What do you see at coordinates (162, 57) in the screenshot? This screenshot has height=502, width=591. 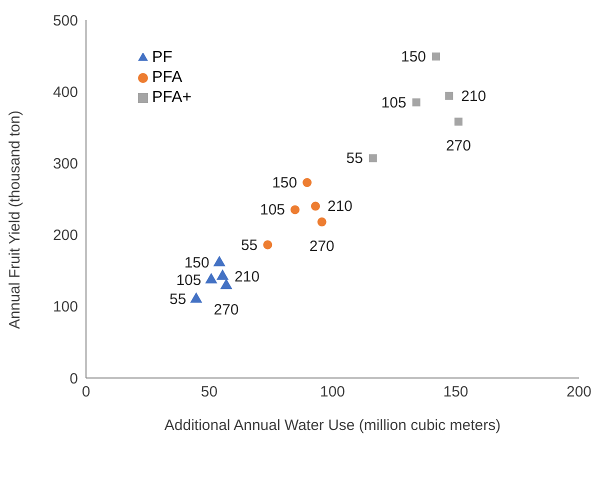 I see `legend-label: PF` at bounding box center [162, 57].